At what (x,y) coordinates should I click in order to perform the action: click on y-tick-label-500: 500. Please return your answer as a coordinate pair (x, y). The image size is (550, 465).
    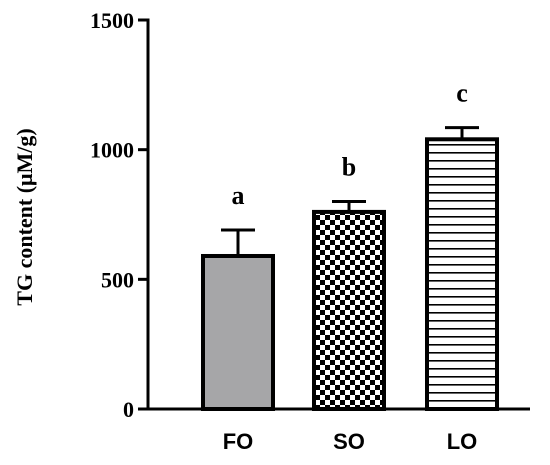
    Looking at the image, I should click on (117, 279).